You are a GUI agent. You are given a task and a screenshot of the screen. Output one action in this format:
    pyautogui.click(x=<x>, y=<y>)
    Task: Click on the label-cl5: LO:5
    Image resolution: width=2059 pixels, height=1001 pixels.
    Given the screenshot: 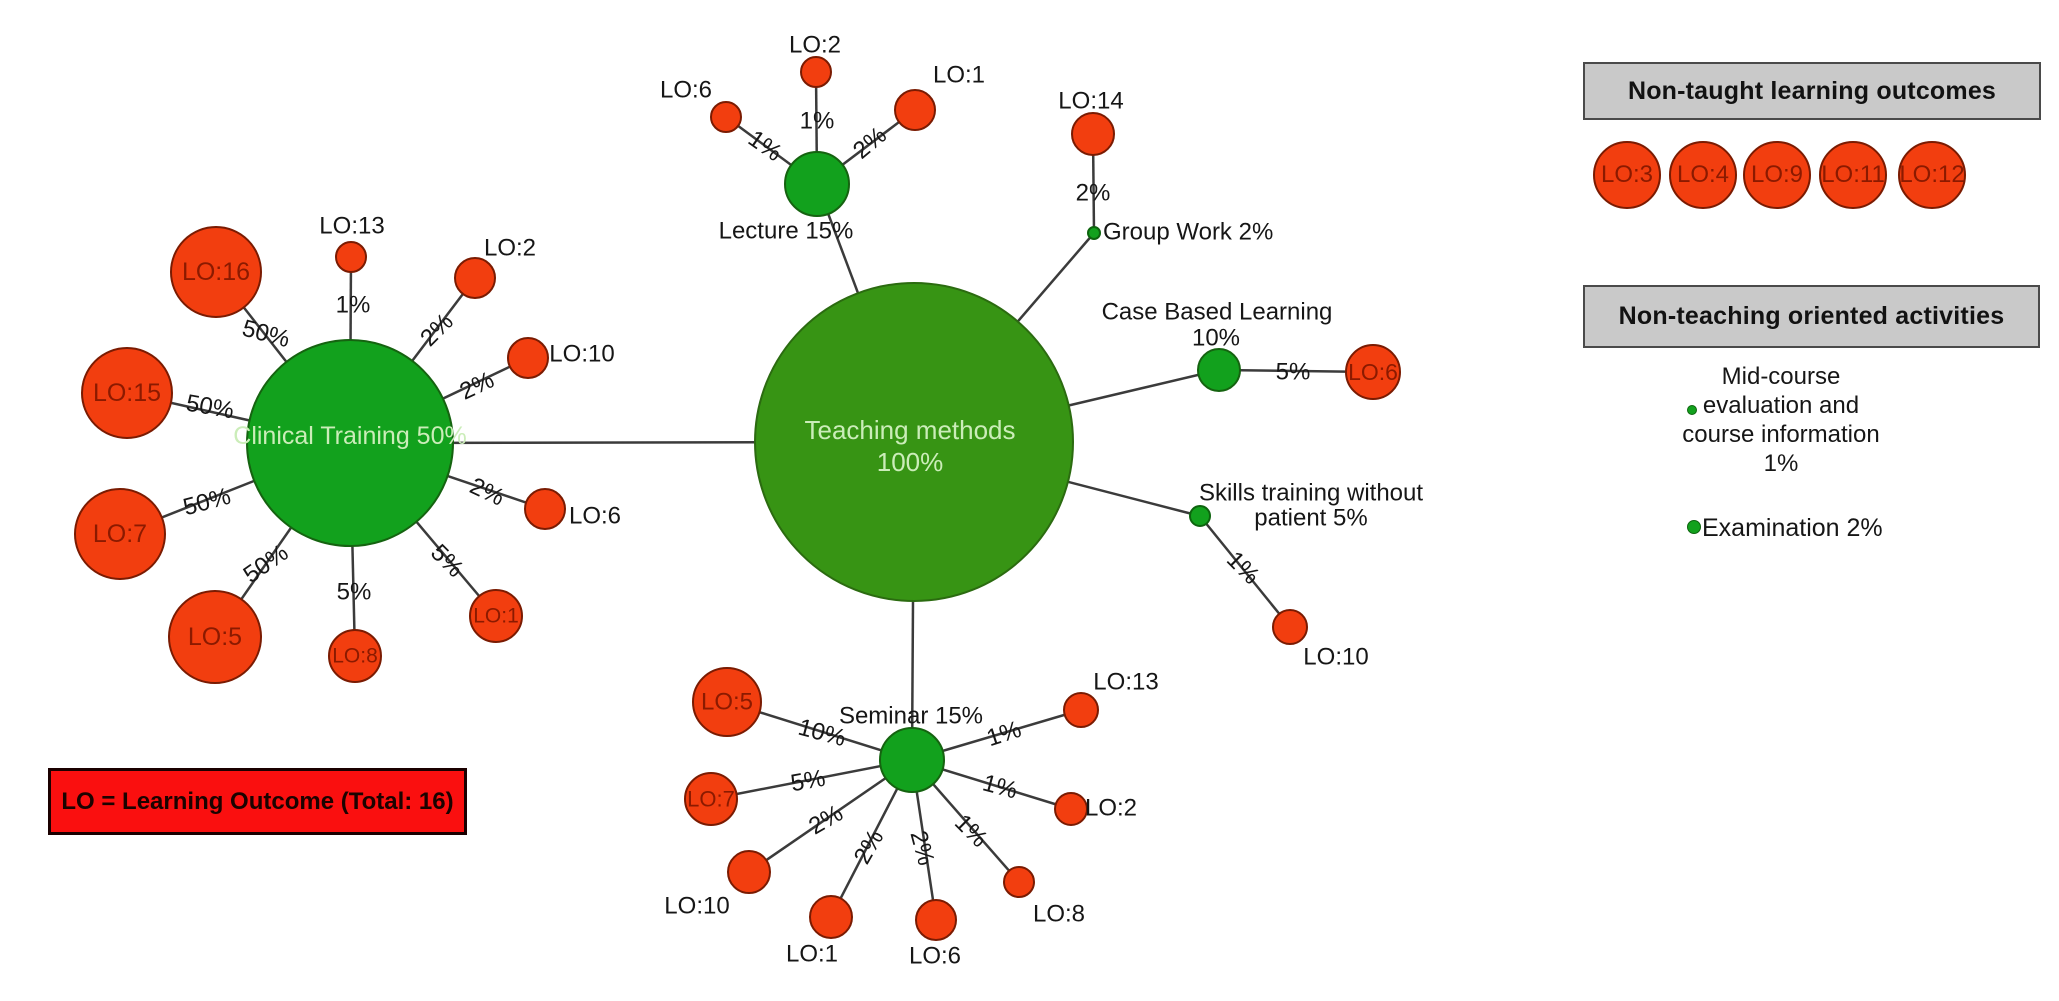 What is the action you would take?
    pyautogui.click(x=215, y=637)
    